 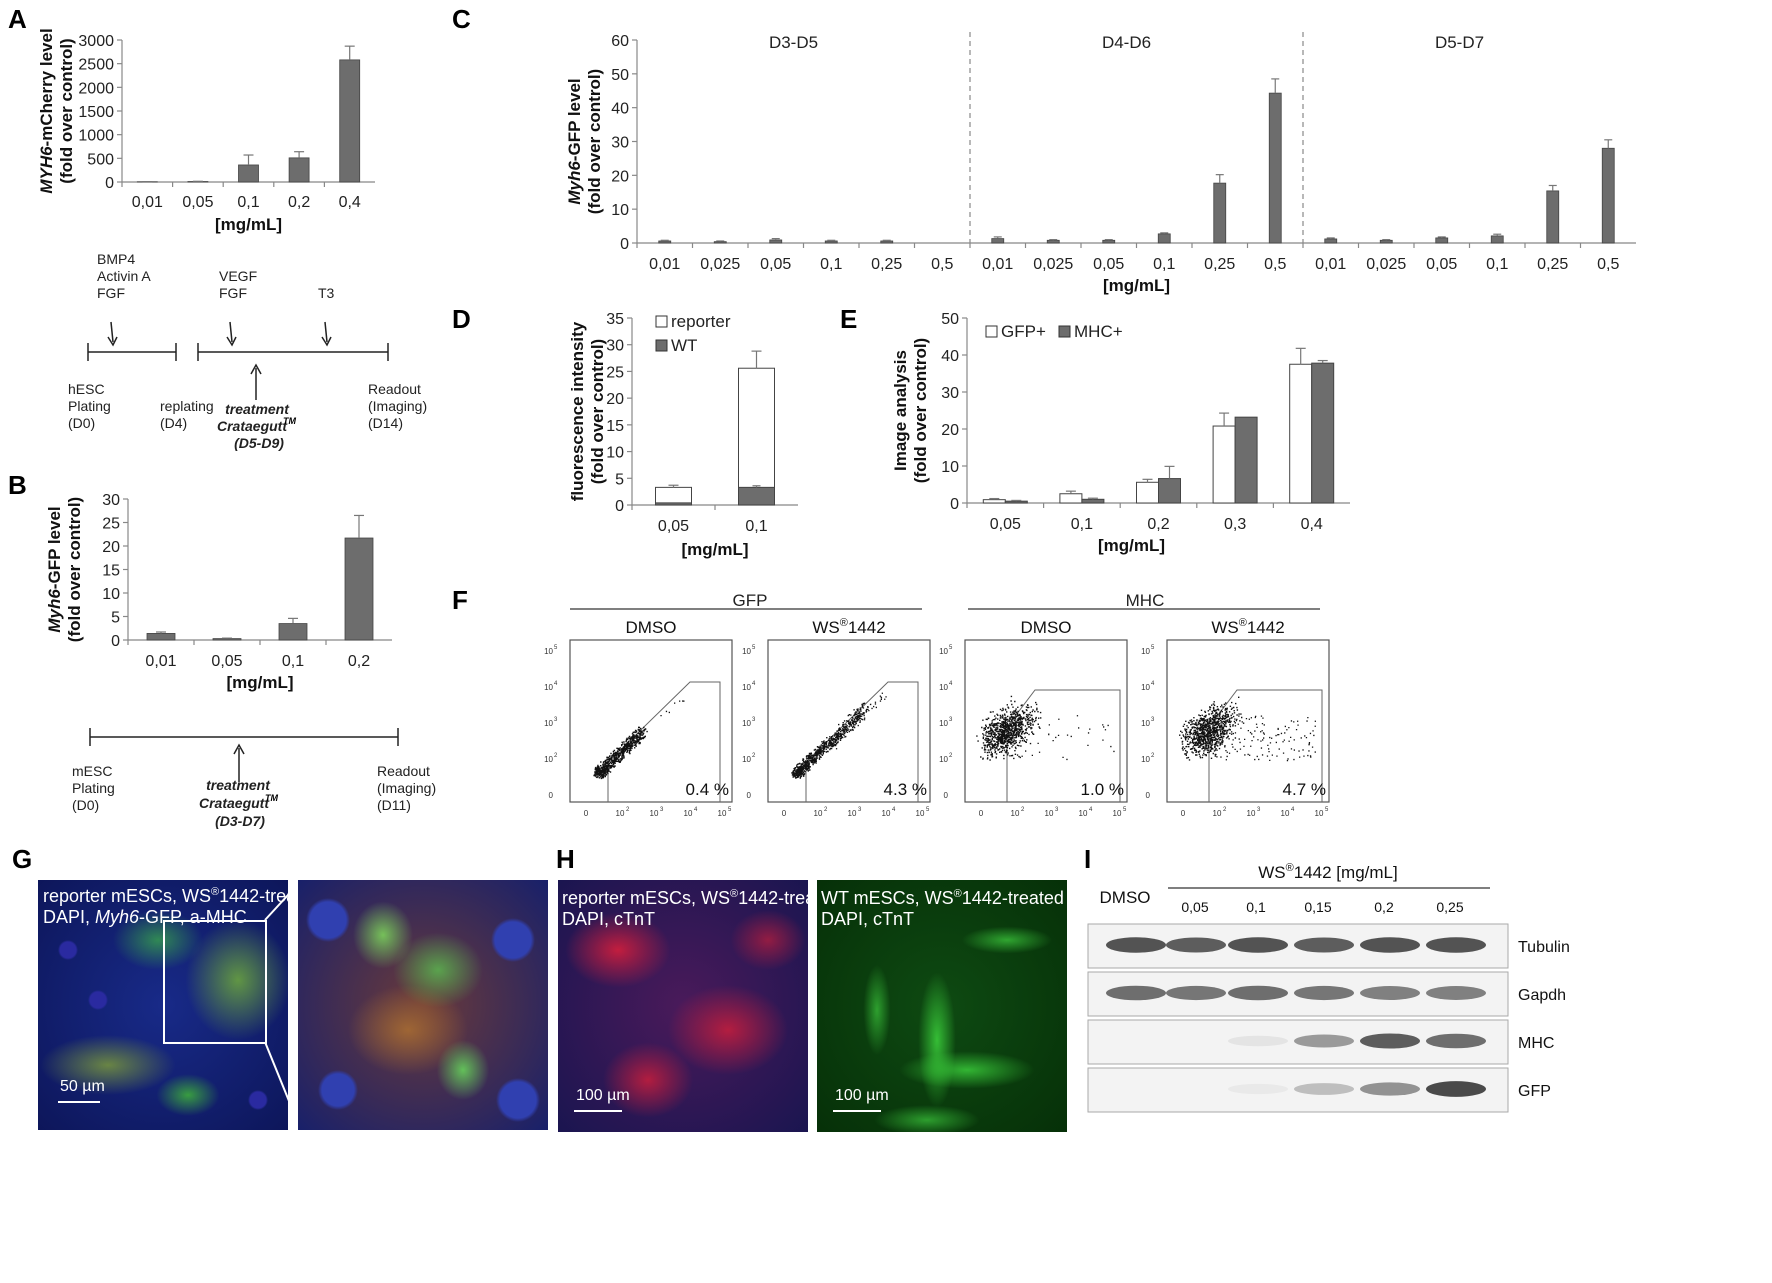 I want to click on mid-line2: (D4), so click(x=173, y=423).